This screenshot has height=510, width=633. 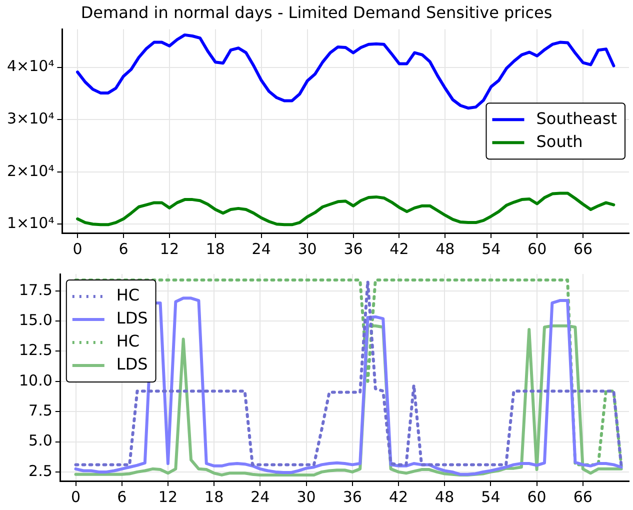 I want to click on y-tick-label: 2.5, so click(x=40, y=471).